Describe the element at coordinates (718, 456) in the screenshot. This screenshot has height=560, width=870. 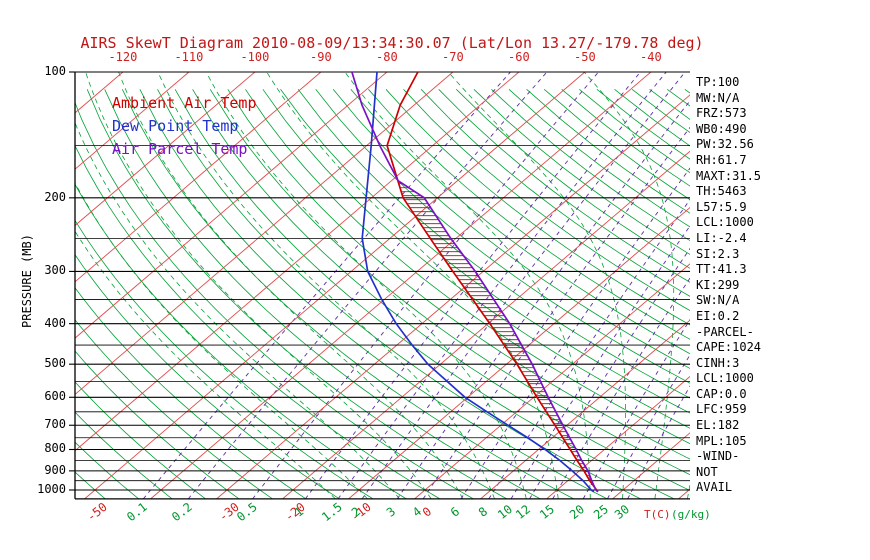
I see `stats-line: -WIND-` at that location.